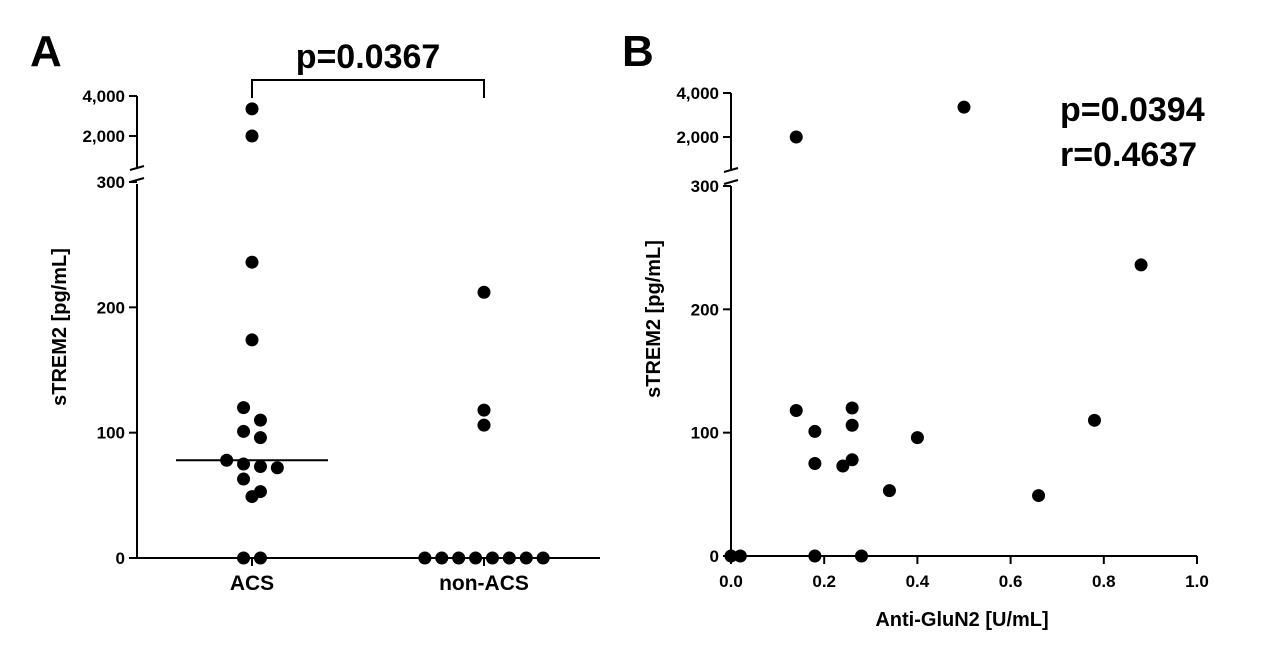  I want to click on x-tick-label: 0.0, so click(731, 581).